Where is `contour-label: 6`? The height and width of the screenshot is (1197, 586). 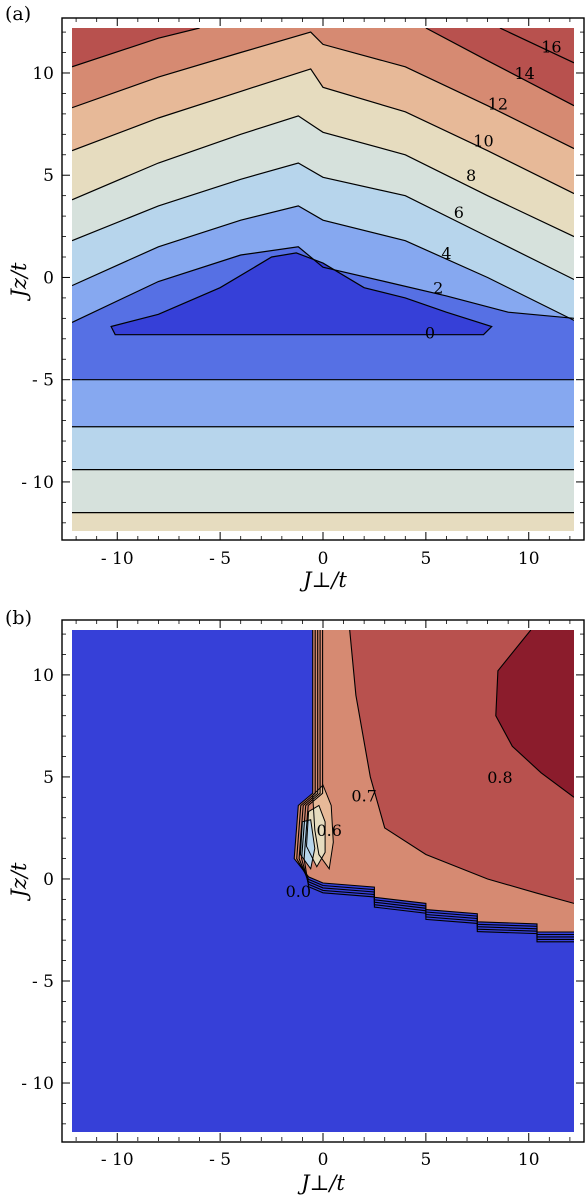 contour-label: 6 is located at coordinates (459, 212).